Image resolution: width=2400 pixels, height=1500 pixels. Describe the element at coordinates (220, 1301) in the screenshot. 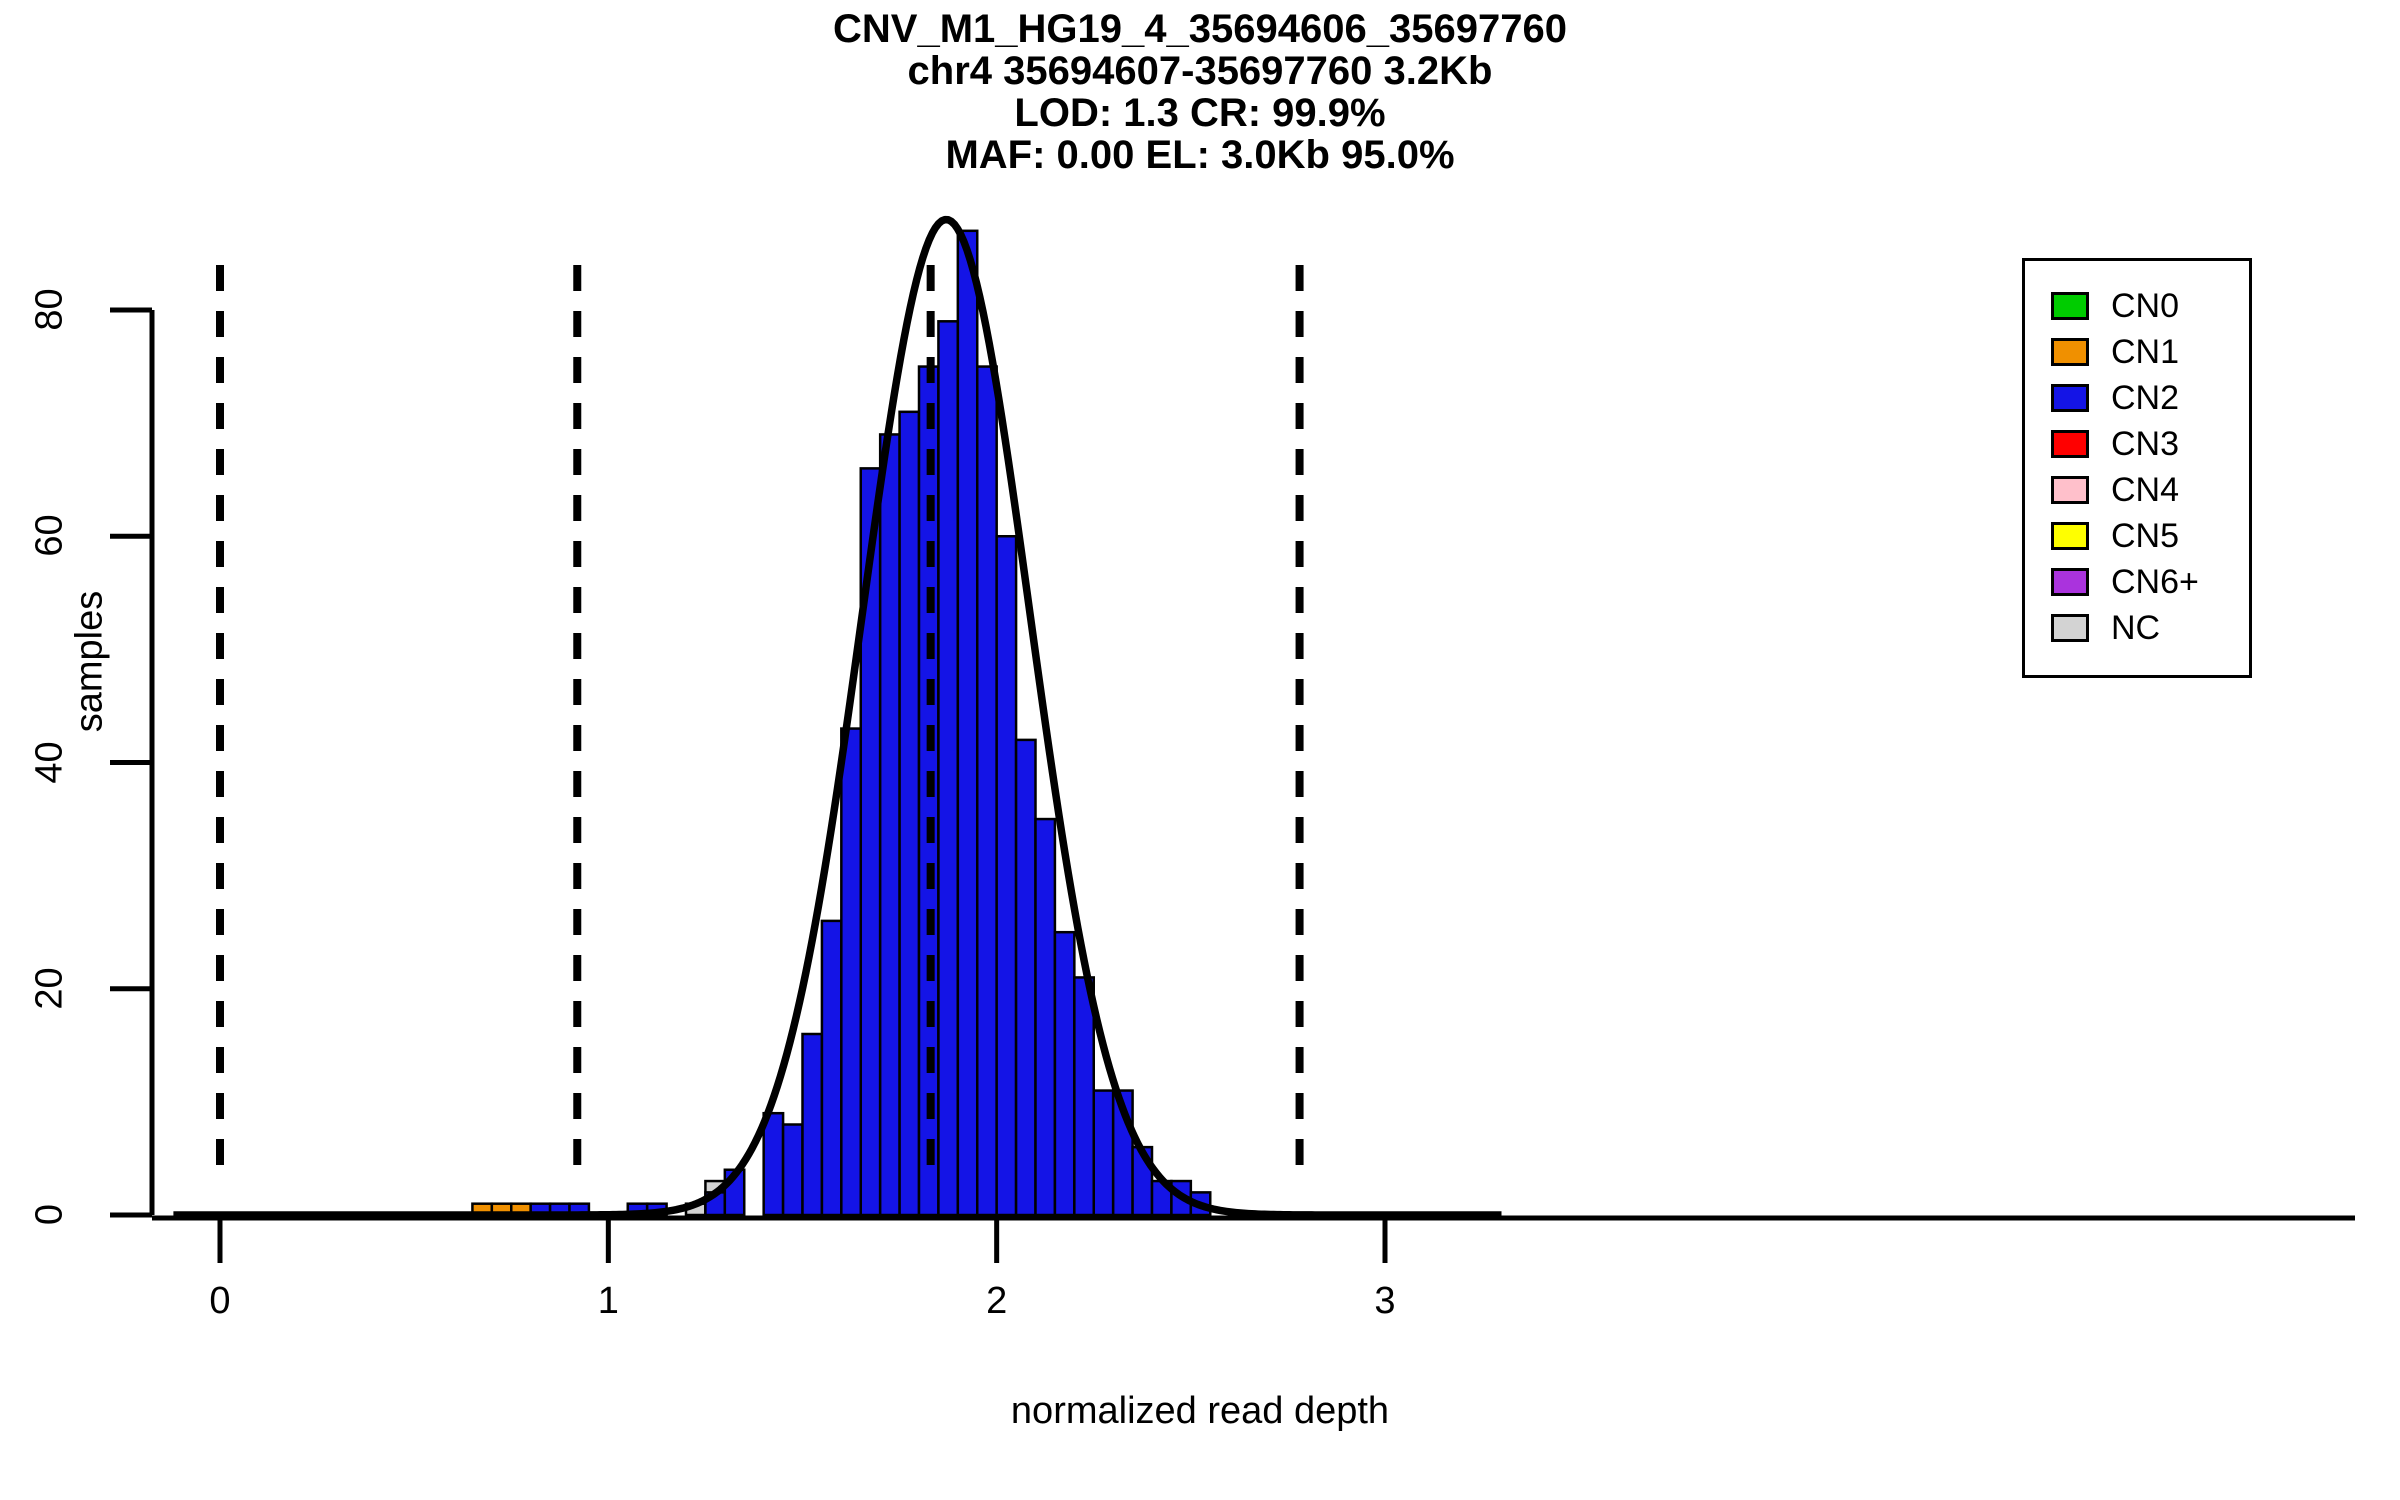

I see `x-tick-label: 0` at that location.